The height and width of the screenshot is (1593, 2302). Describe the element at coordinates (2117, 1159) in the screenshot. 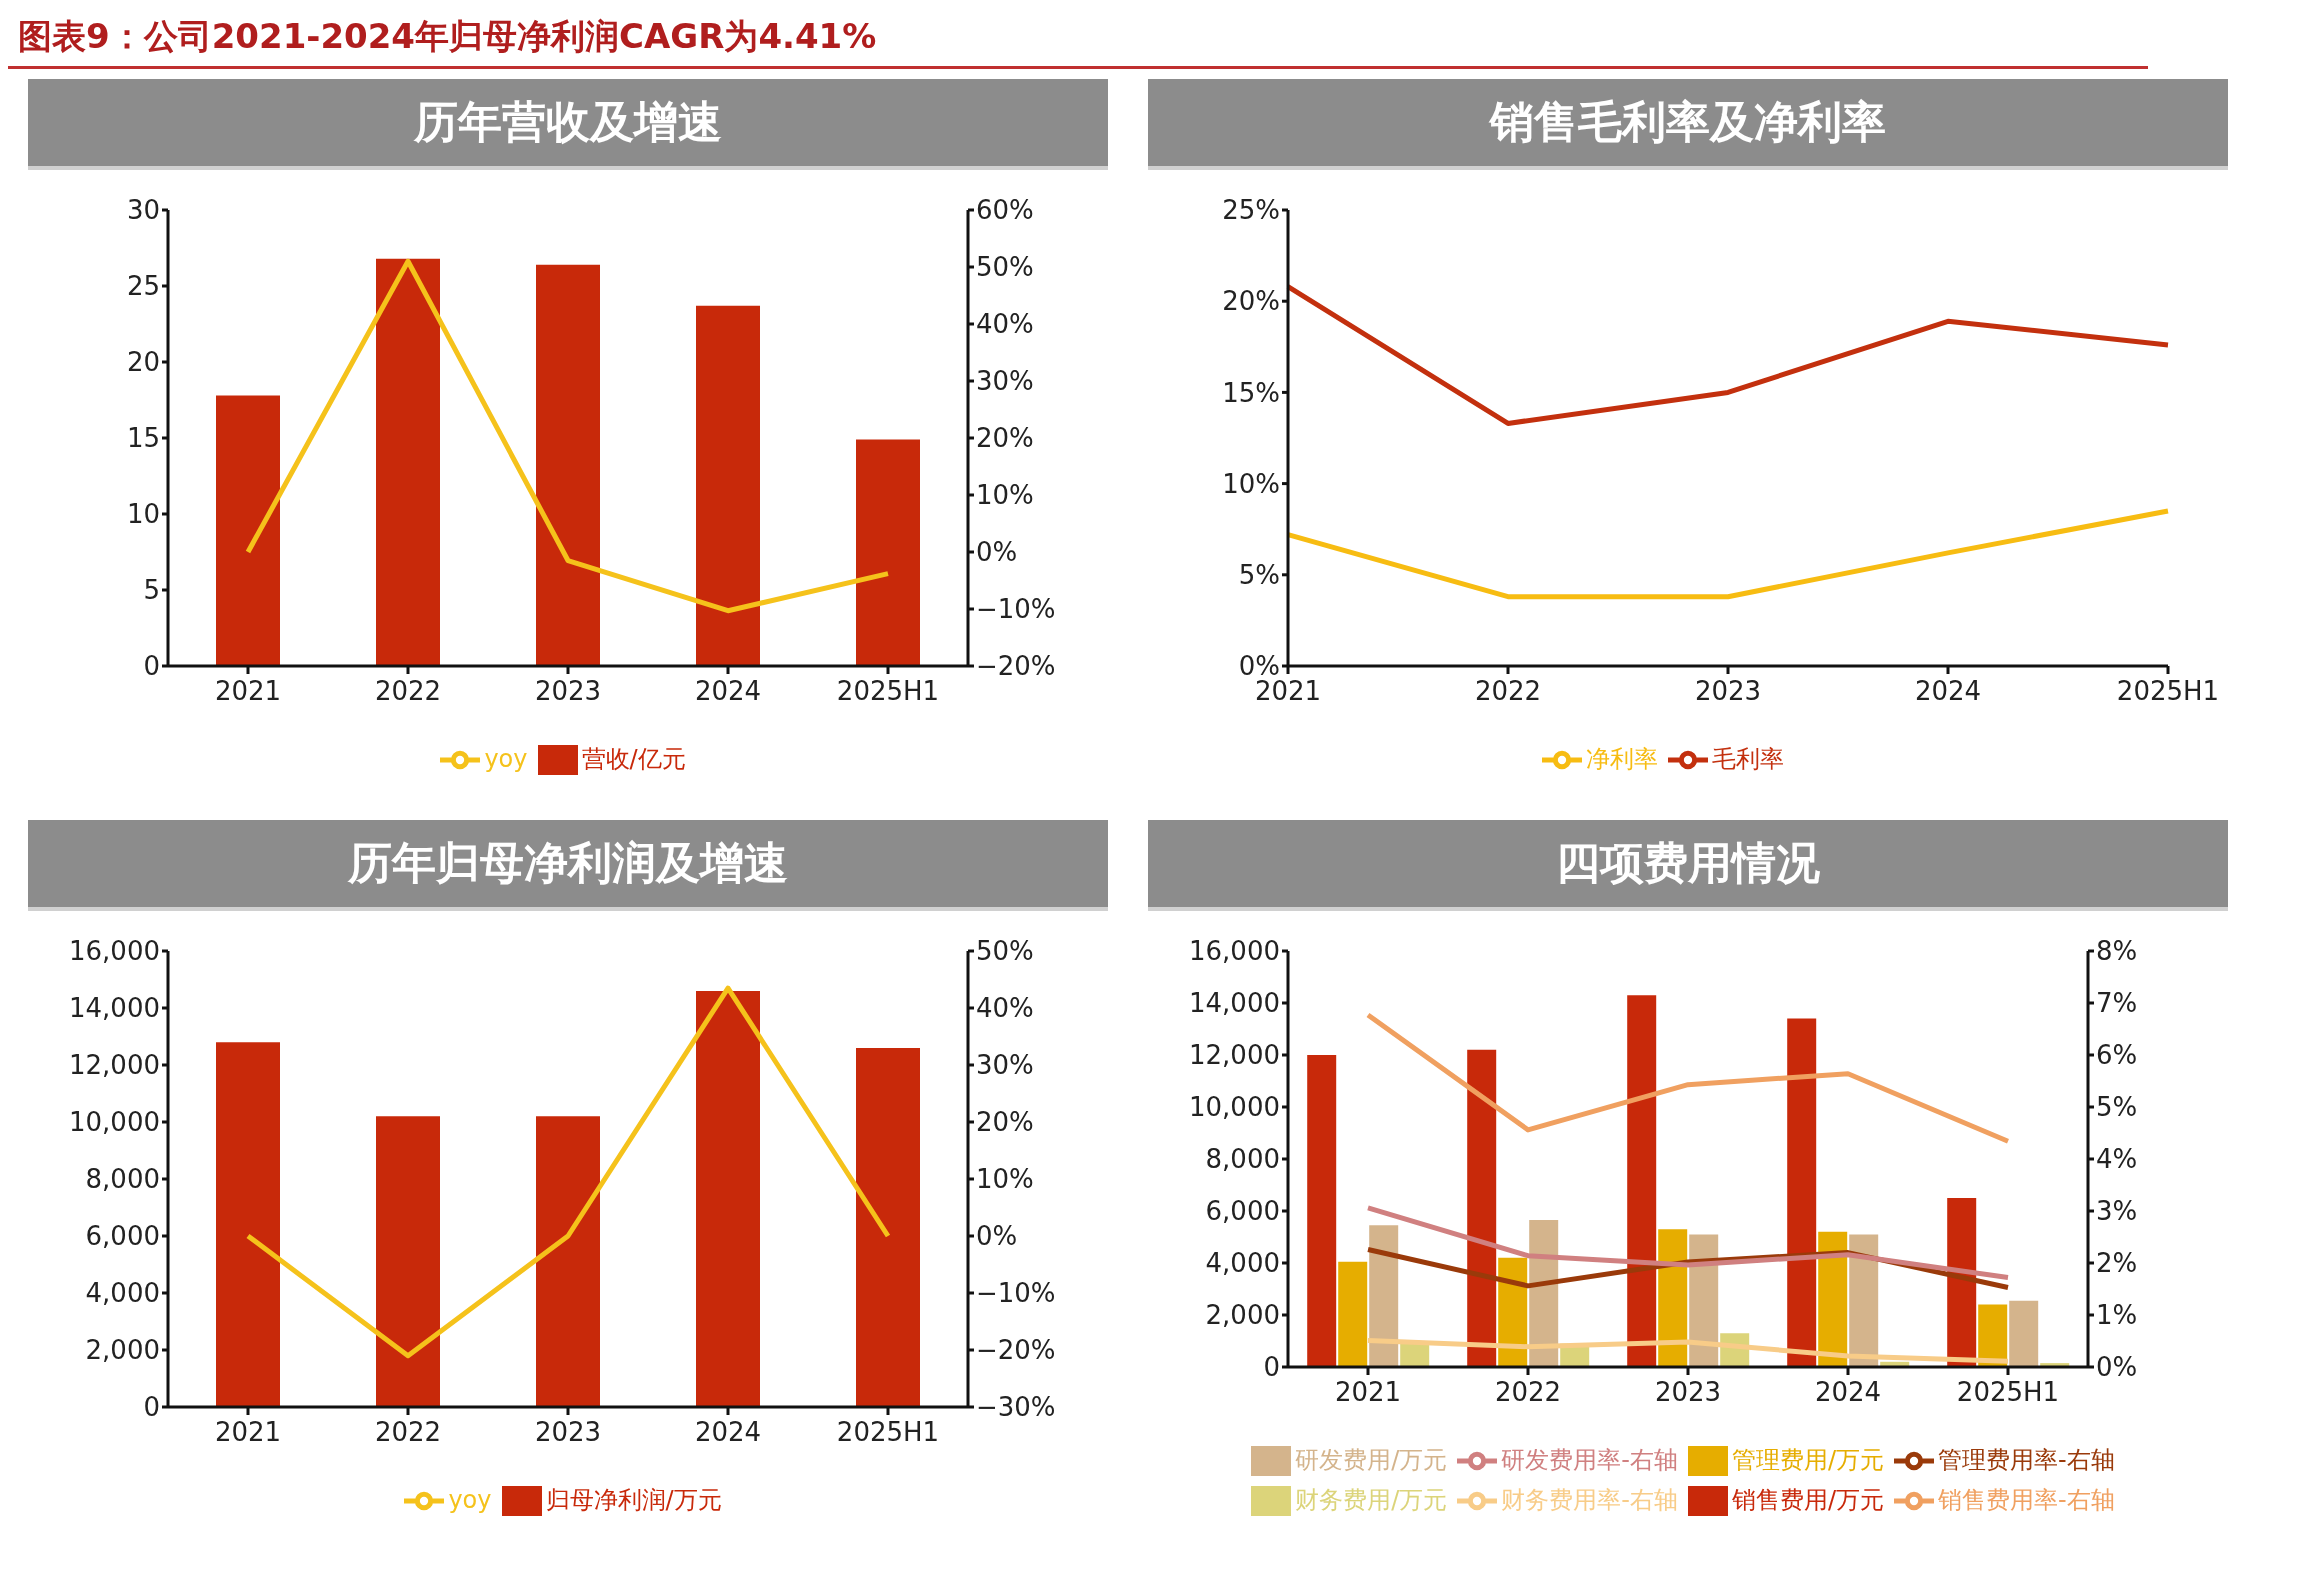

I see `y2-tick-label: 4%` at that location.